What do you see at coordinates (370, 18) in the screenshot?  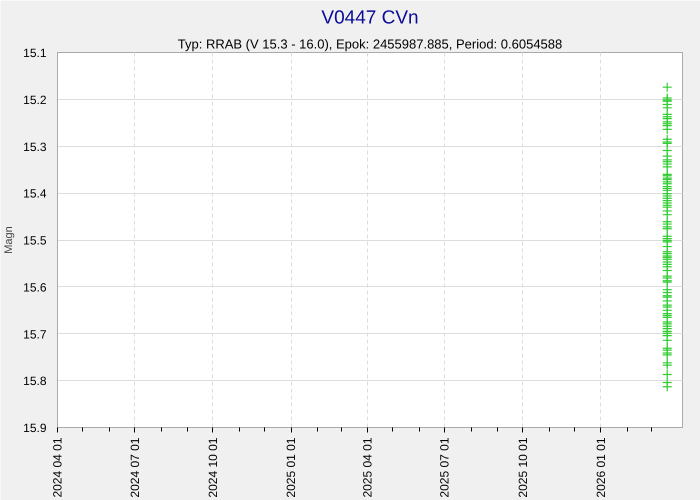 I see `chart-title: V0447 CVn` at bounding box center [370, 18].